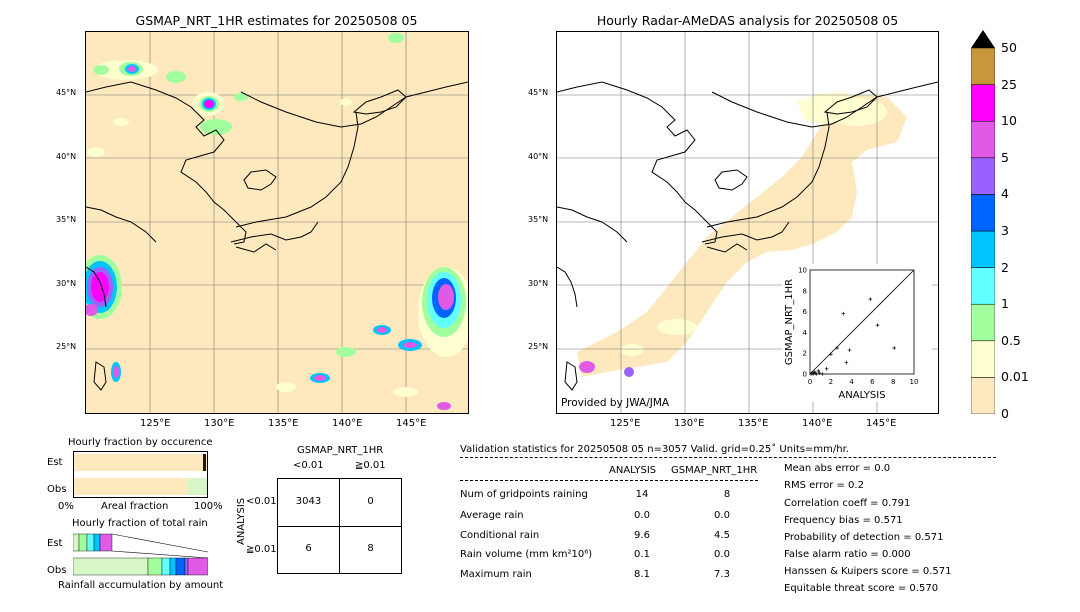 Image resolution: width=1080 pixels, height=612 pixels. What do you see at coordinates (625, 423) in the screenshot?
I see `right-lon-tick-125: 125°E` at bounding box center [625, 423].